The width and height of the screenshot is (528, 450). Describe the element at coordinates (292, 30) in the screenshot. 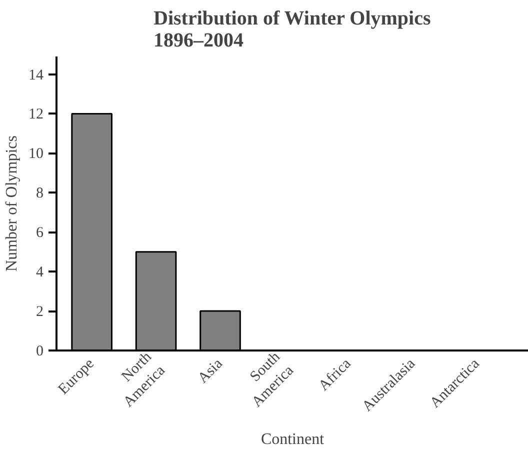

I see `chart-title: Distribution of Winter Olympics 1896–2004` at that location.